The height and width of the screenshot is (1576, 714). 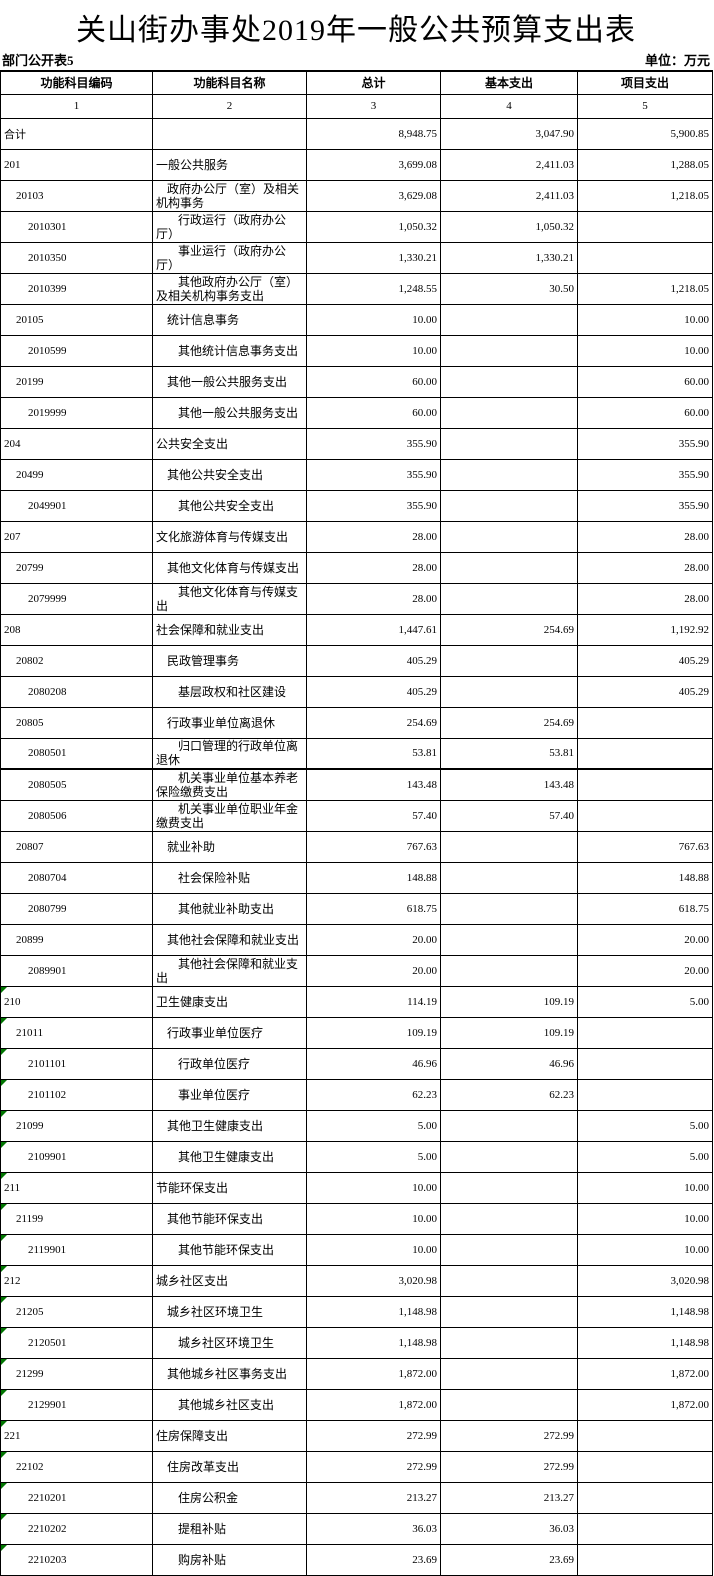 I want to click on cell-project-amount: 28.00, so click(x=645, y=598).